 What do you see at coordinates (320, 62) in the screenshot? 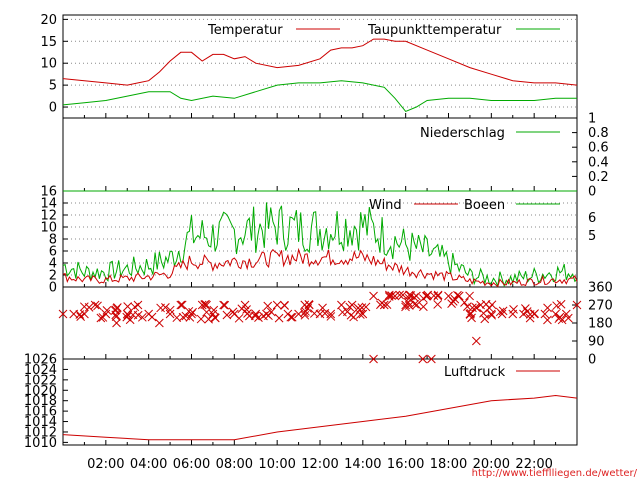
I see `series-line-temperature` at bounding box center [320, 62].